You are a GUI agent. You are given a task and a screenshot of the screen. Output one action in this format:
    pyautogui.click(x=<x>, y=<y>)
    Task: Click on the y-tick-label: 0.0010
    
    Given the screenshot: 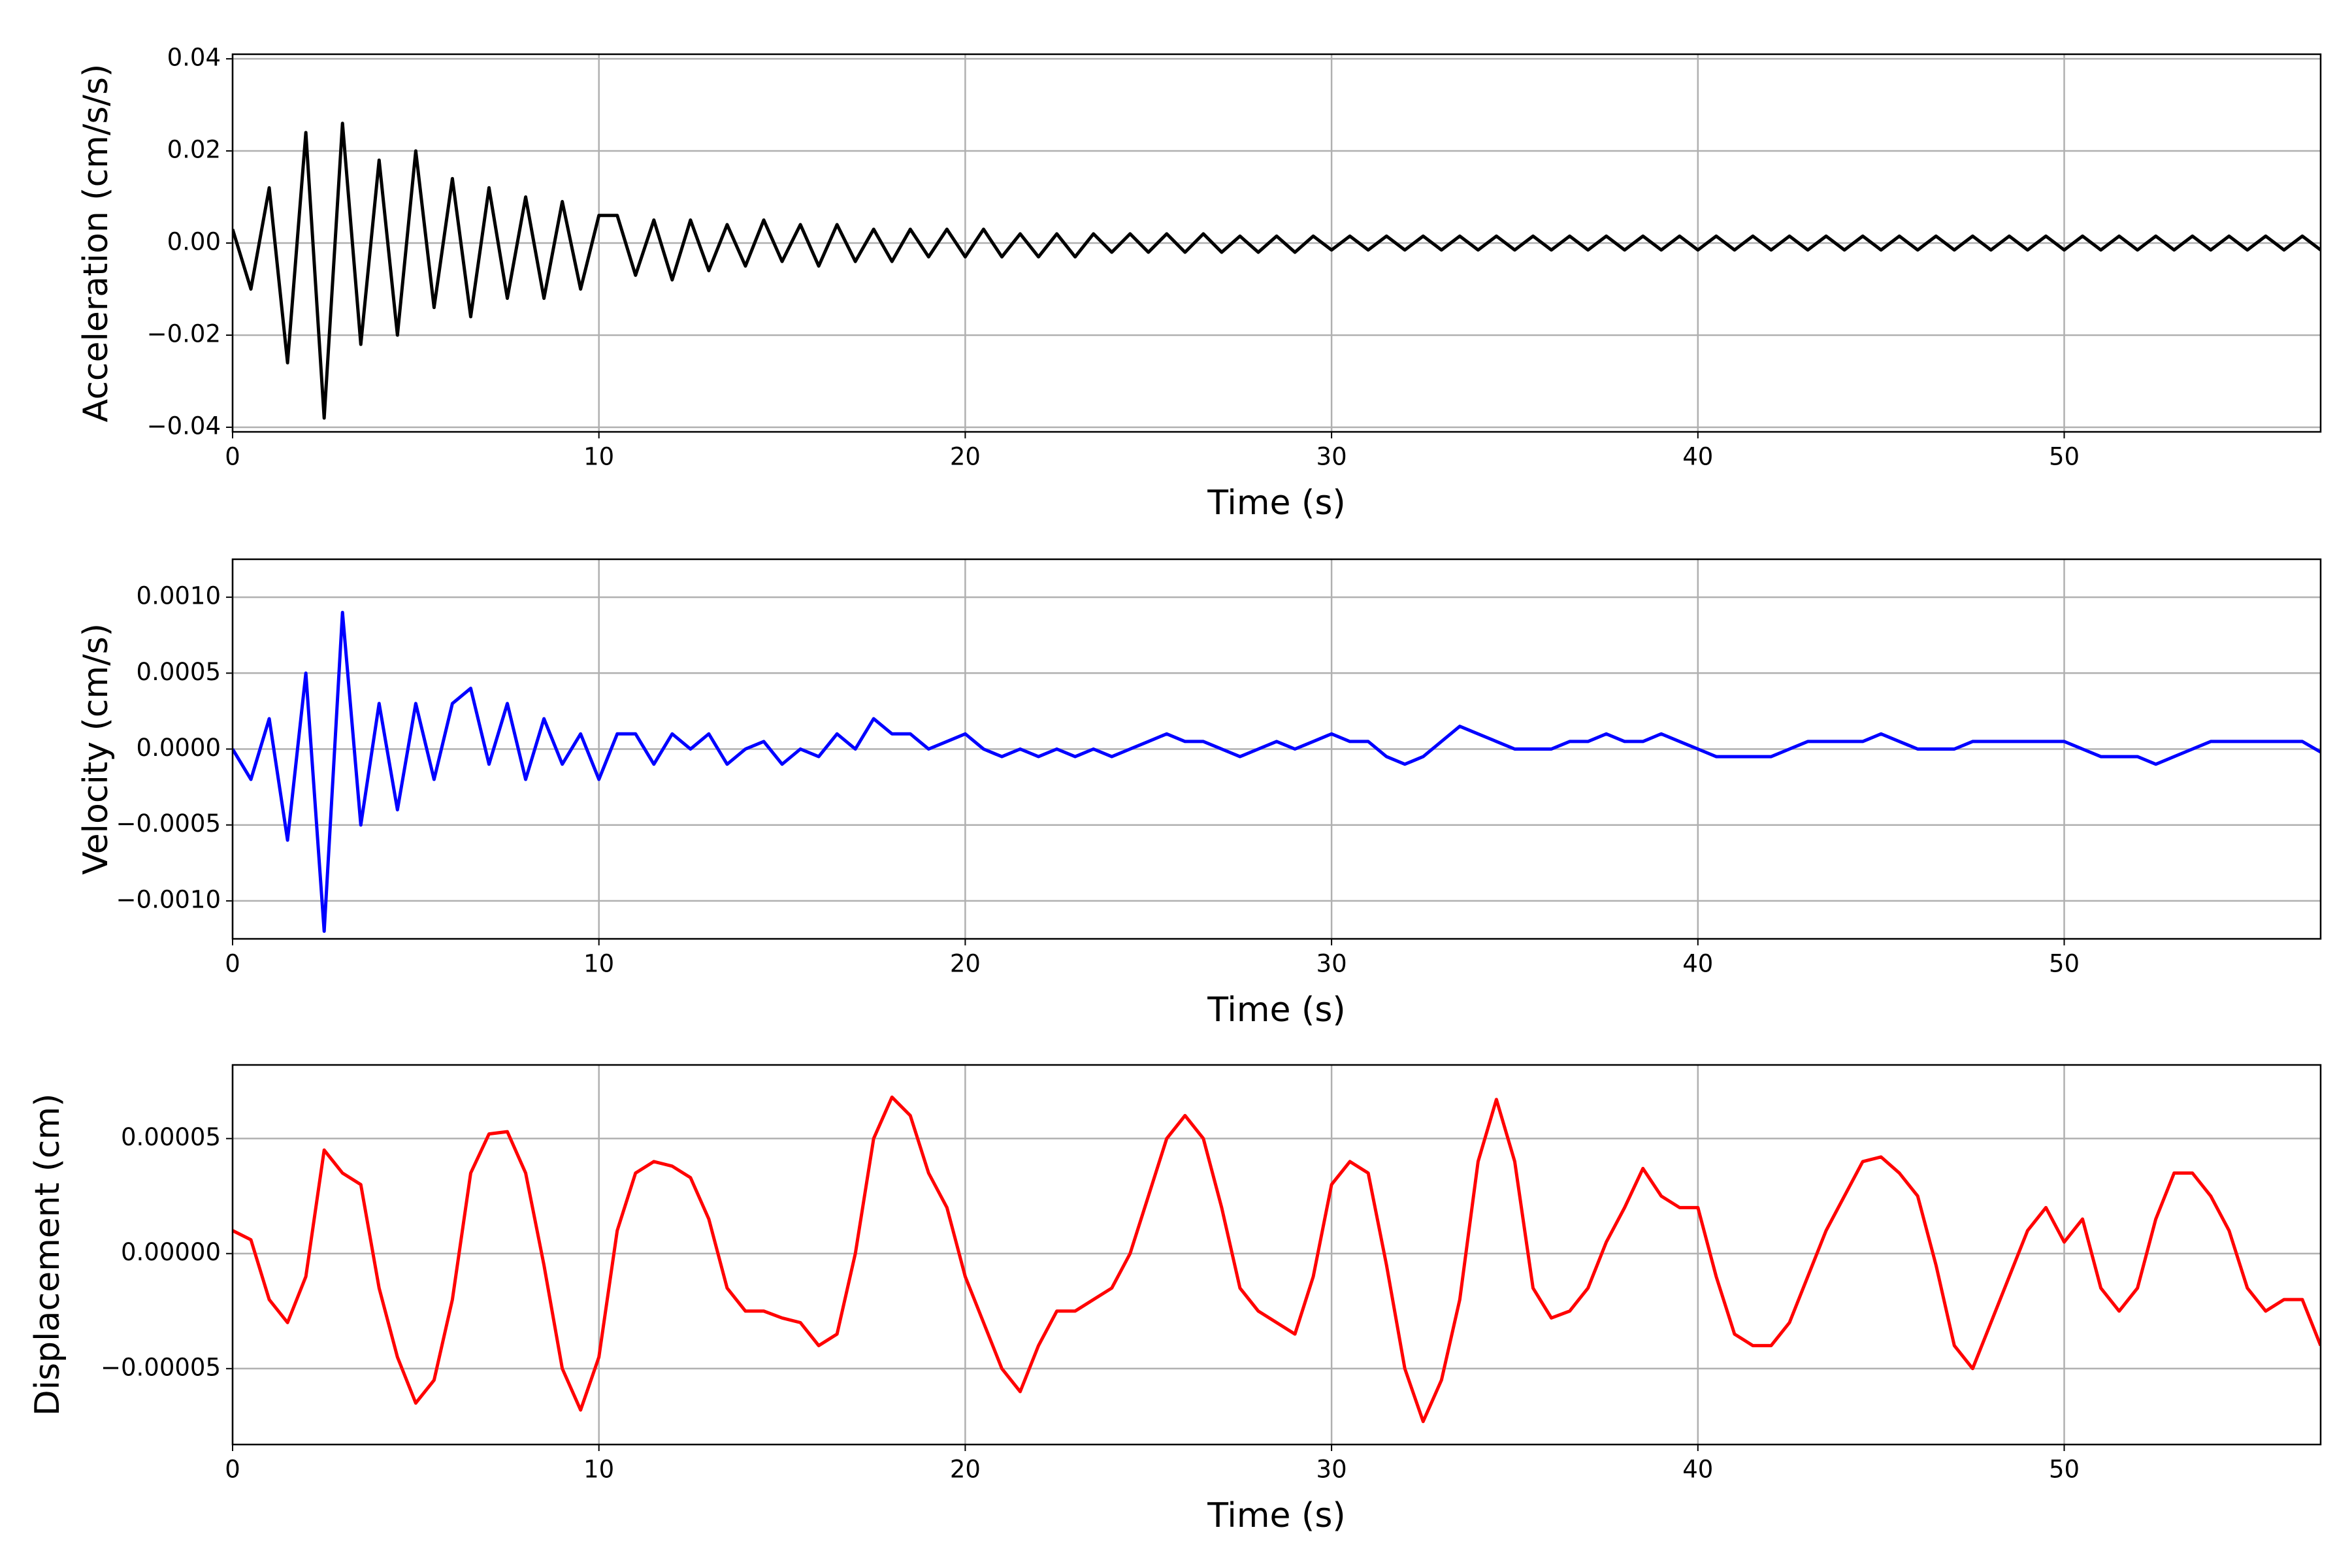 What is the action you would take?
    pyautogui.click(x=179, y=596)
    